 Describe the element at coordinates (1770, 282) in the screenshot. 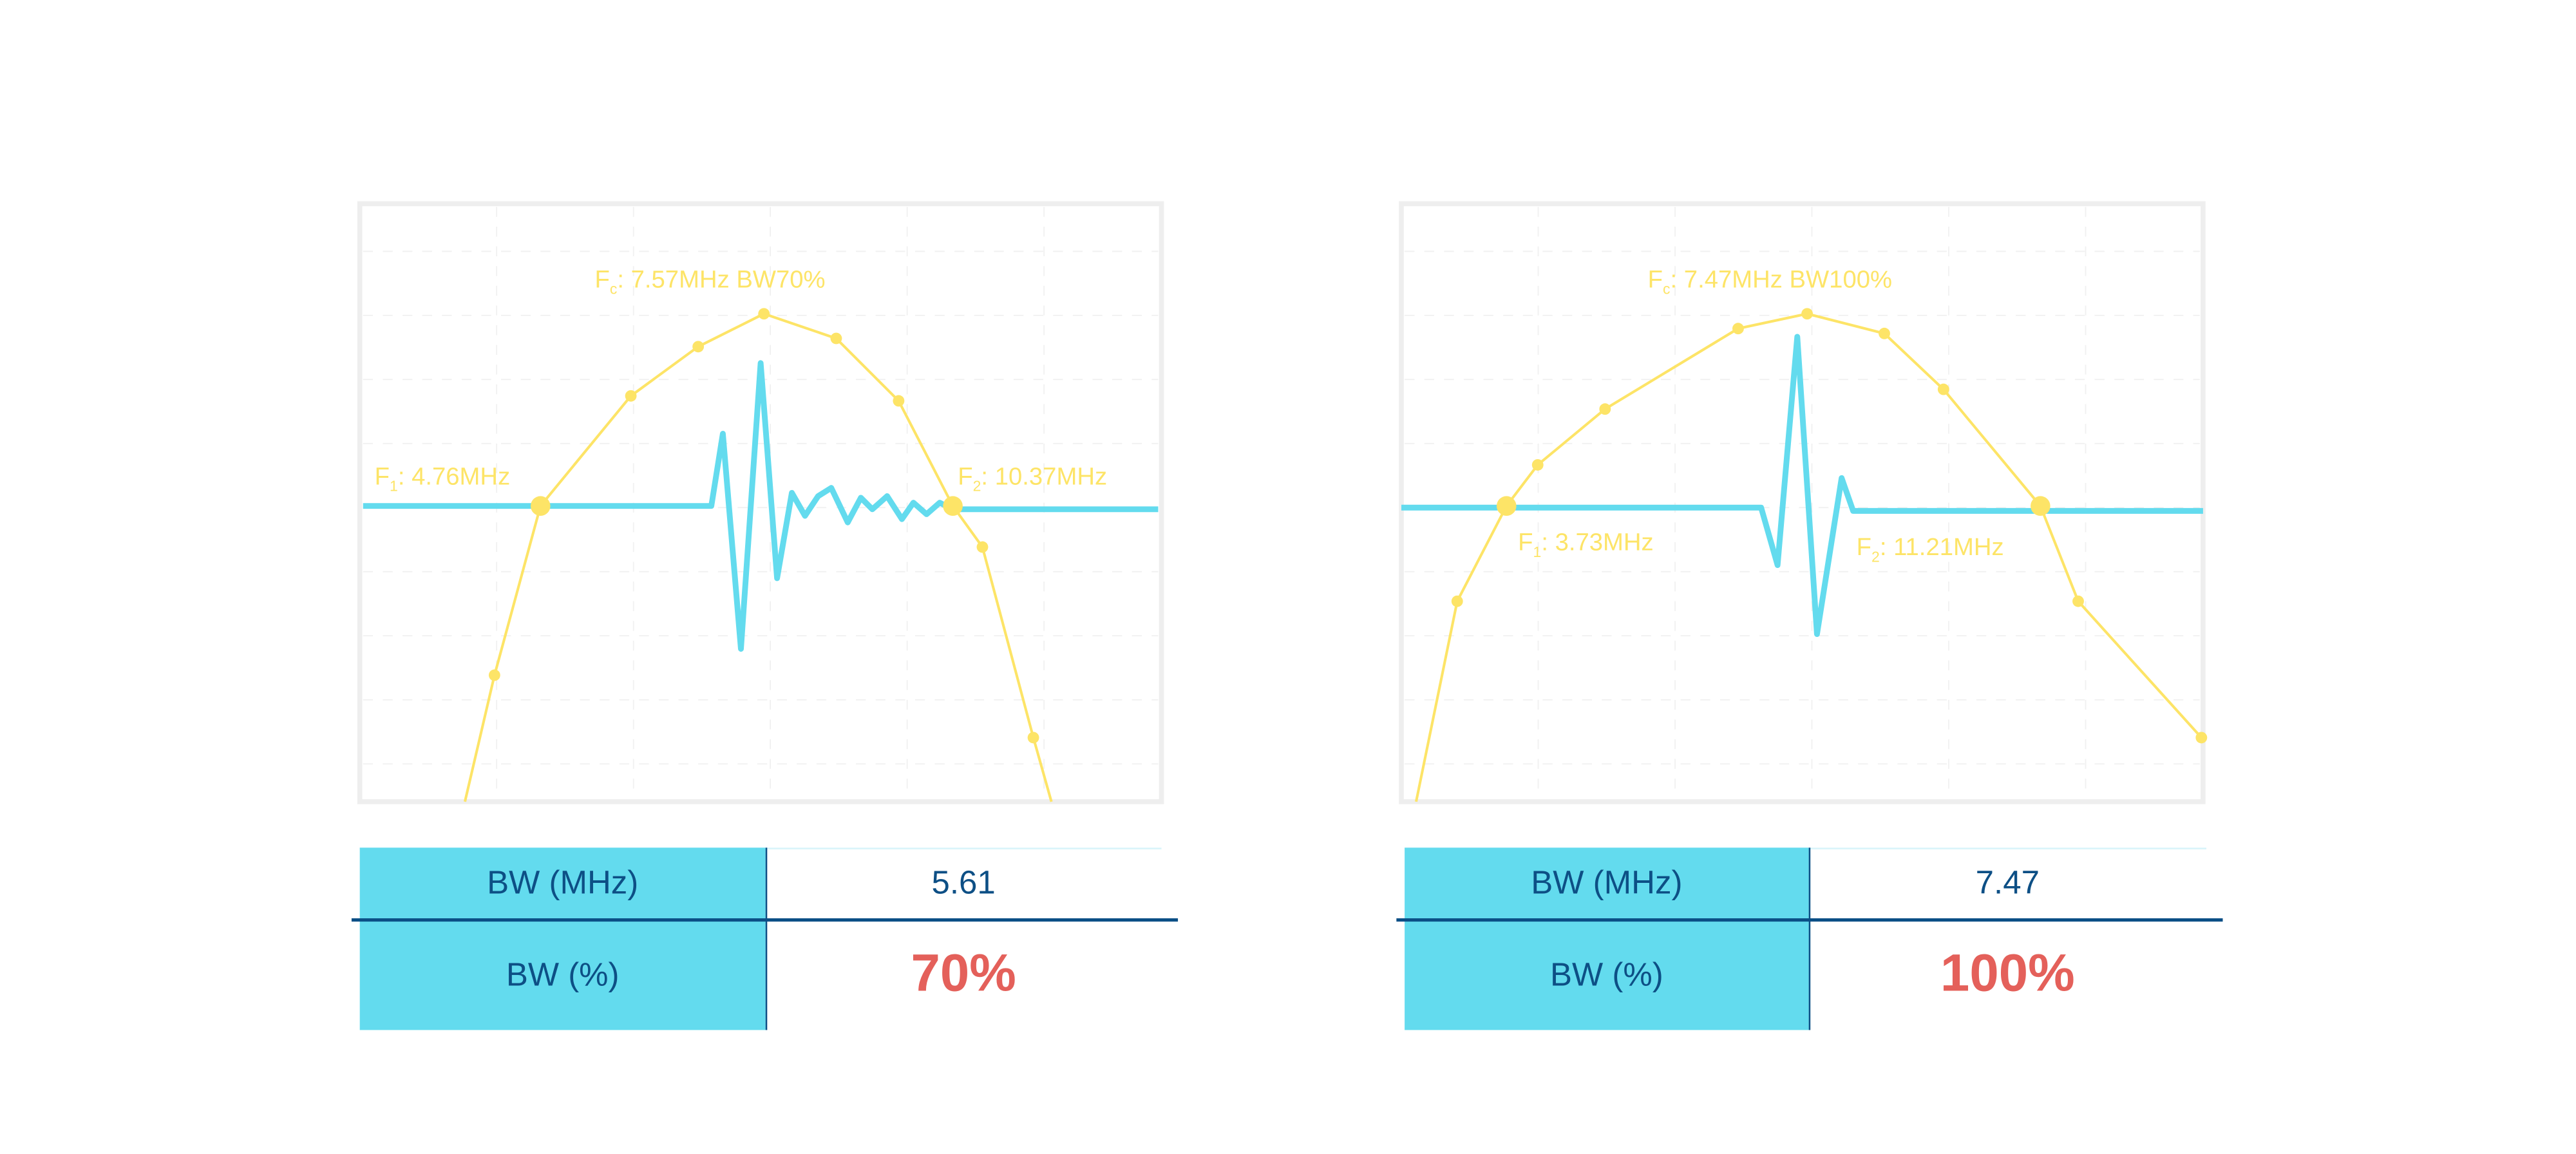

I see `fc-label: Fc: 7.47MHz BW100%` at that location.